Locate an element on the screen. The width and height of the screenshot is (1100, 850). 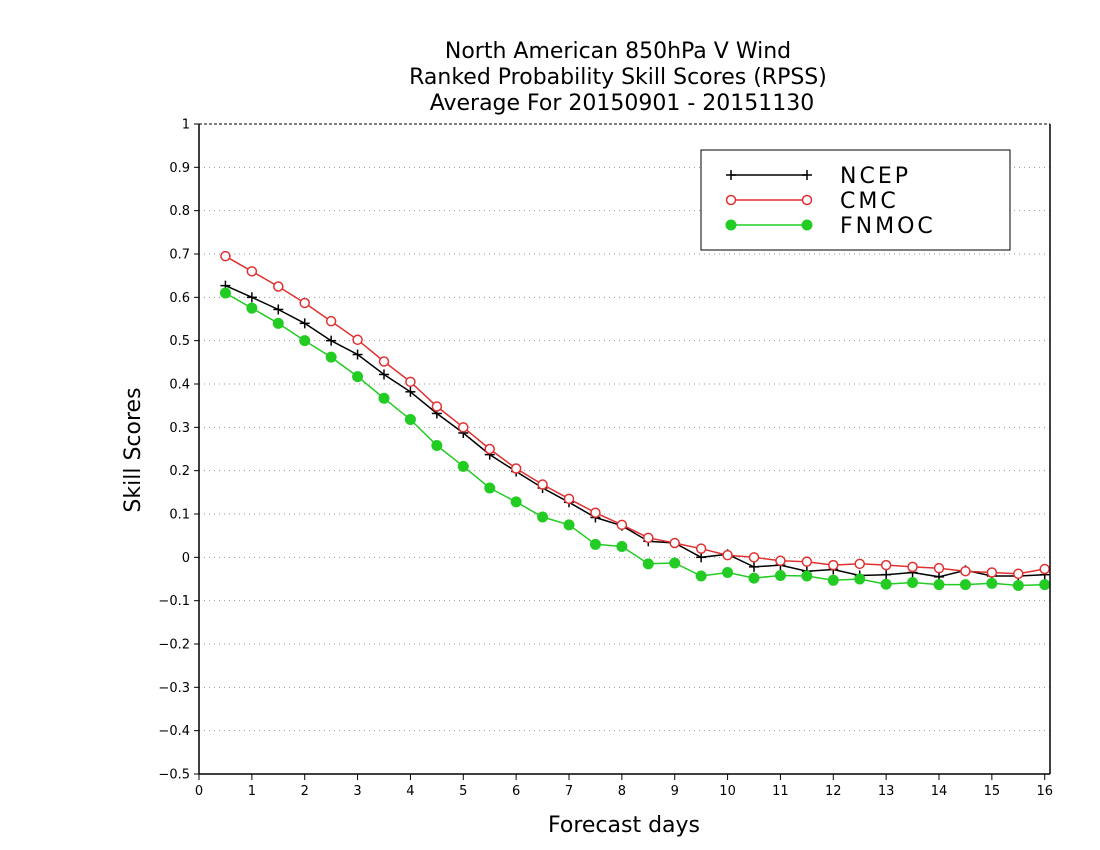
y-tick-label: 1 is located at coordinates (186, 125).